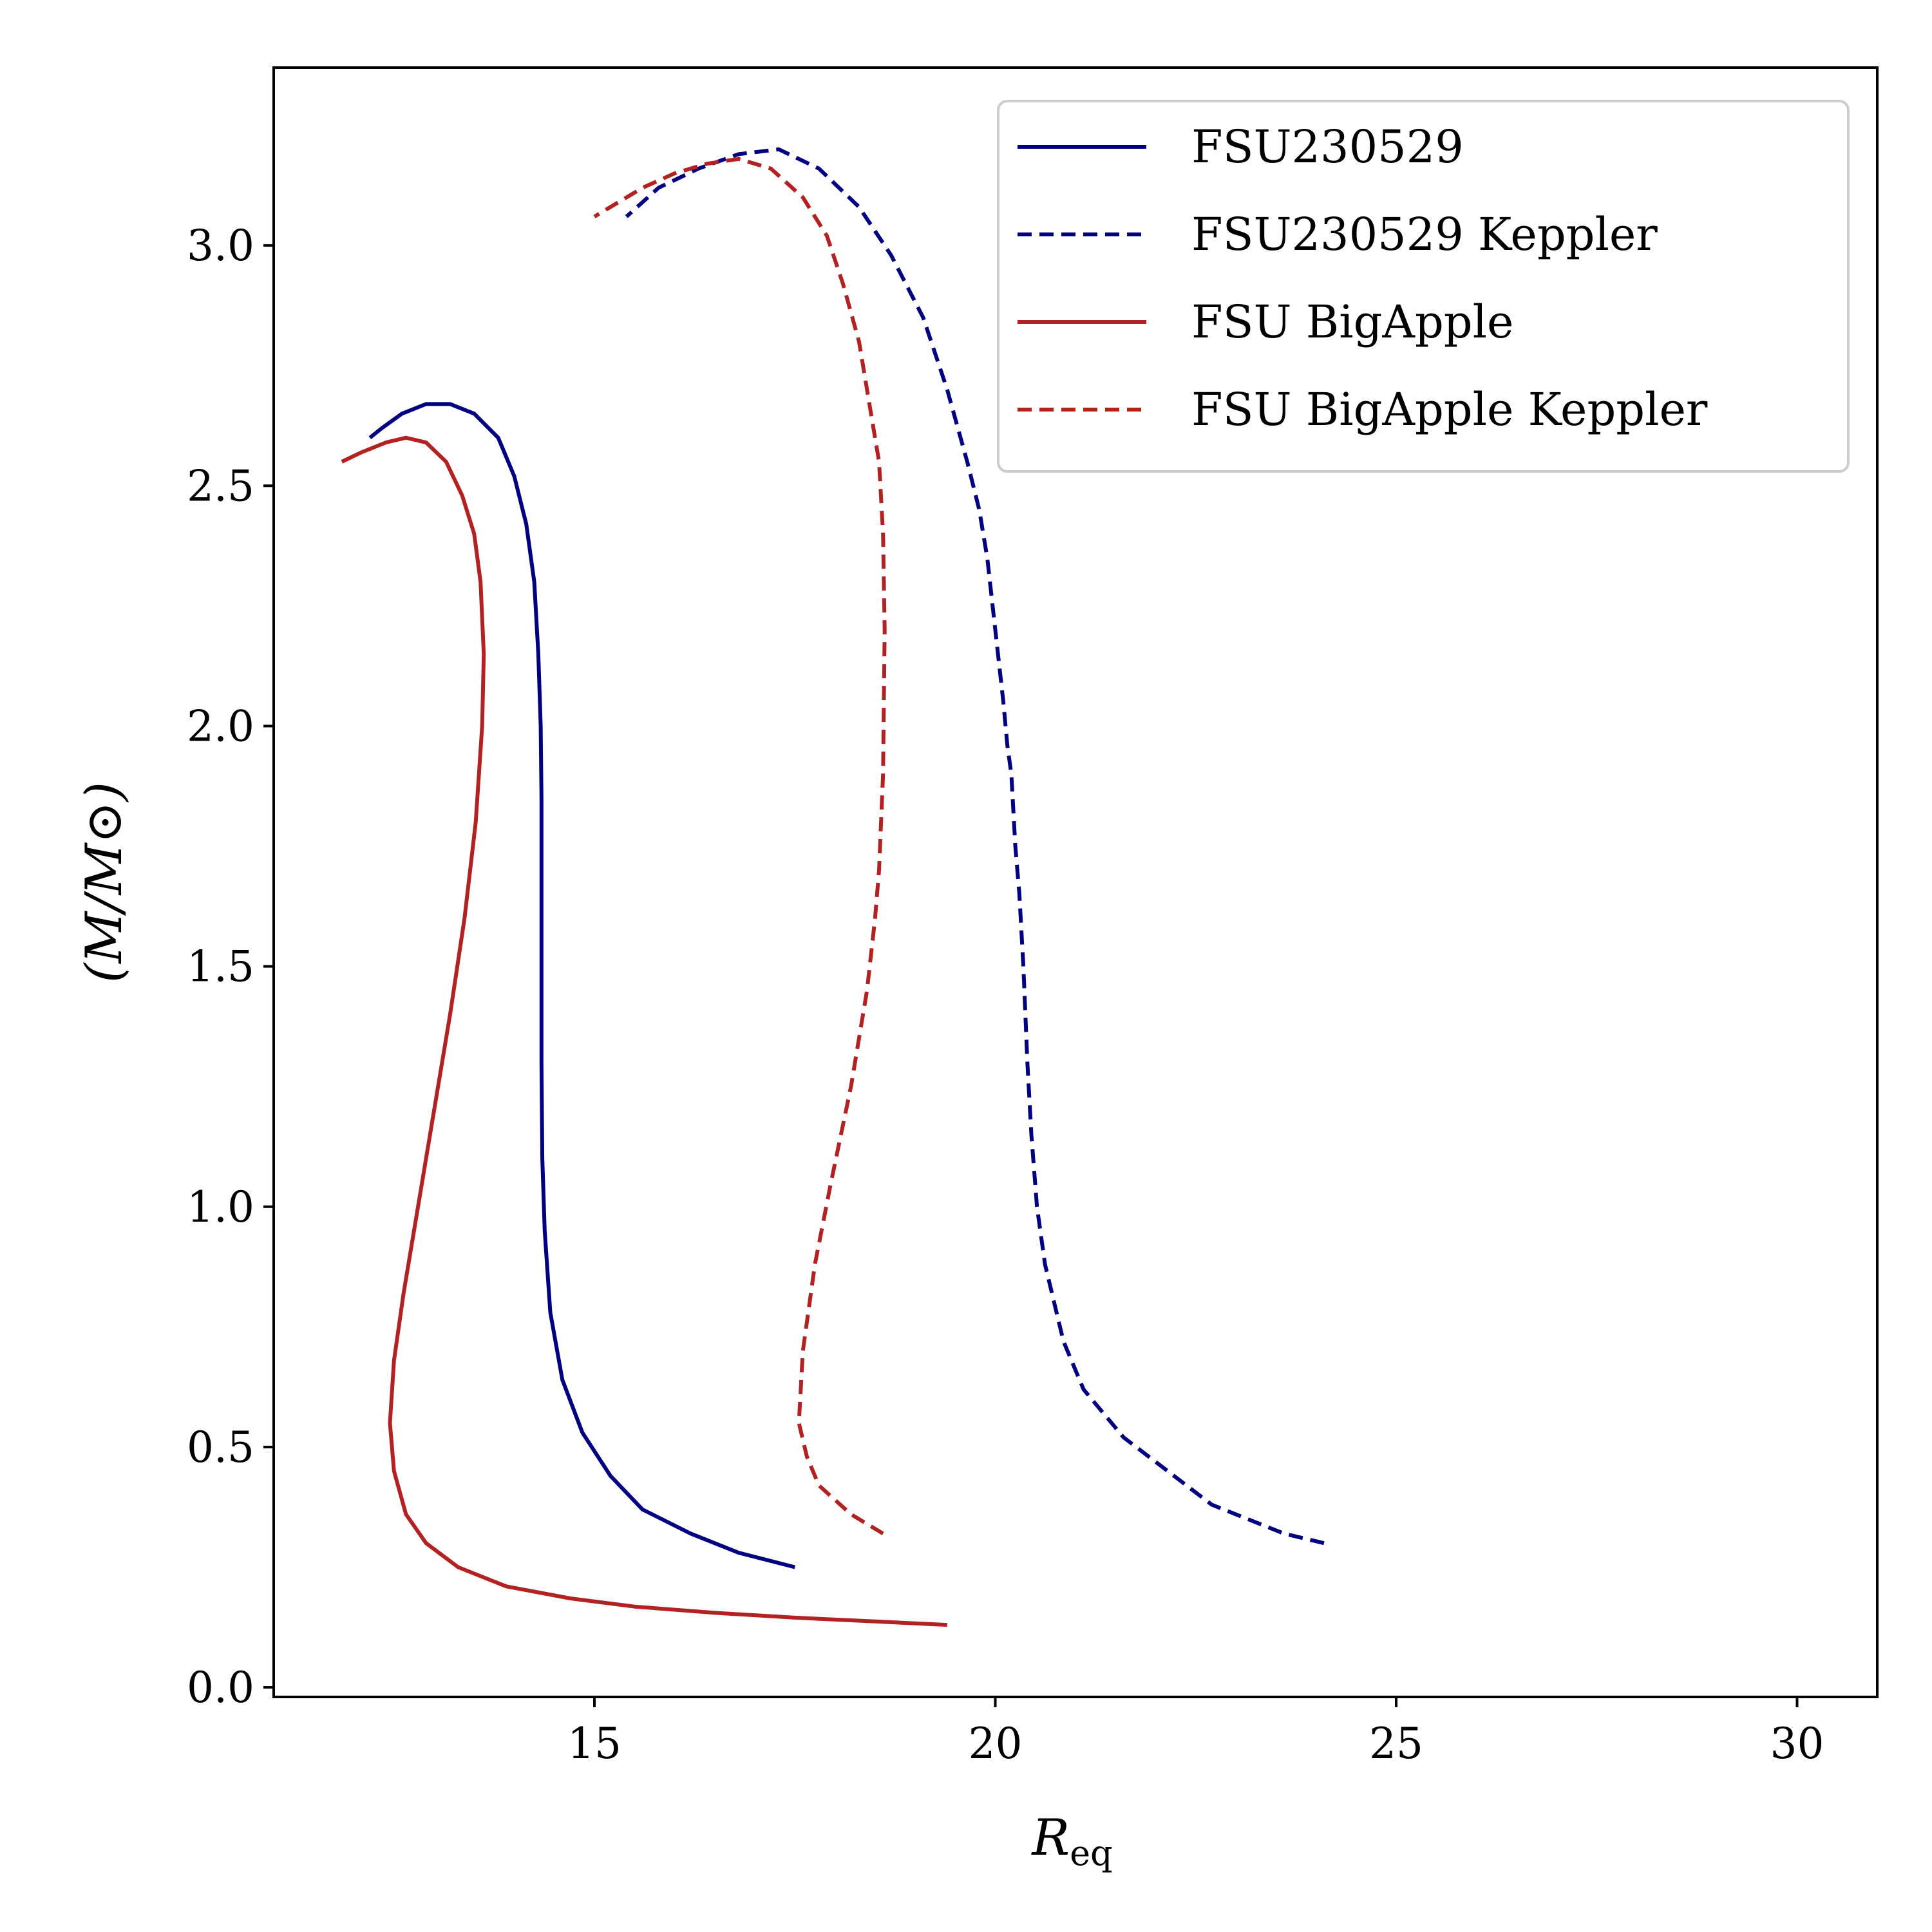  I want to click on x-tick-label: 25, so click(1396, 1743).